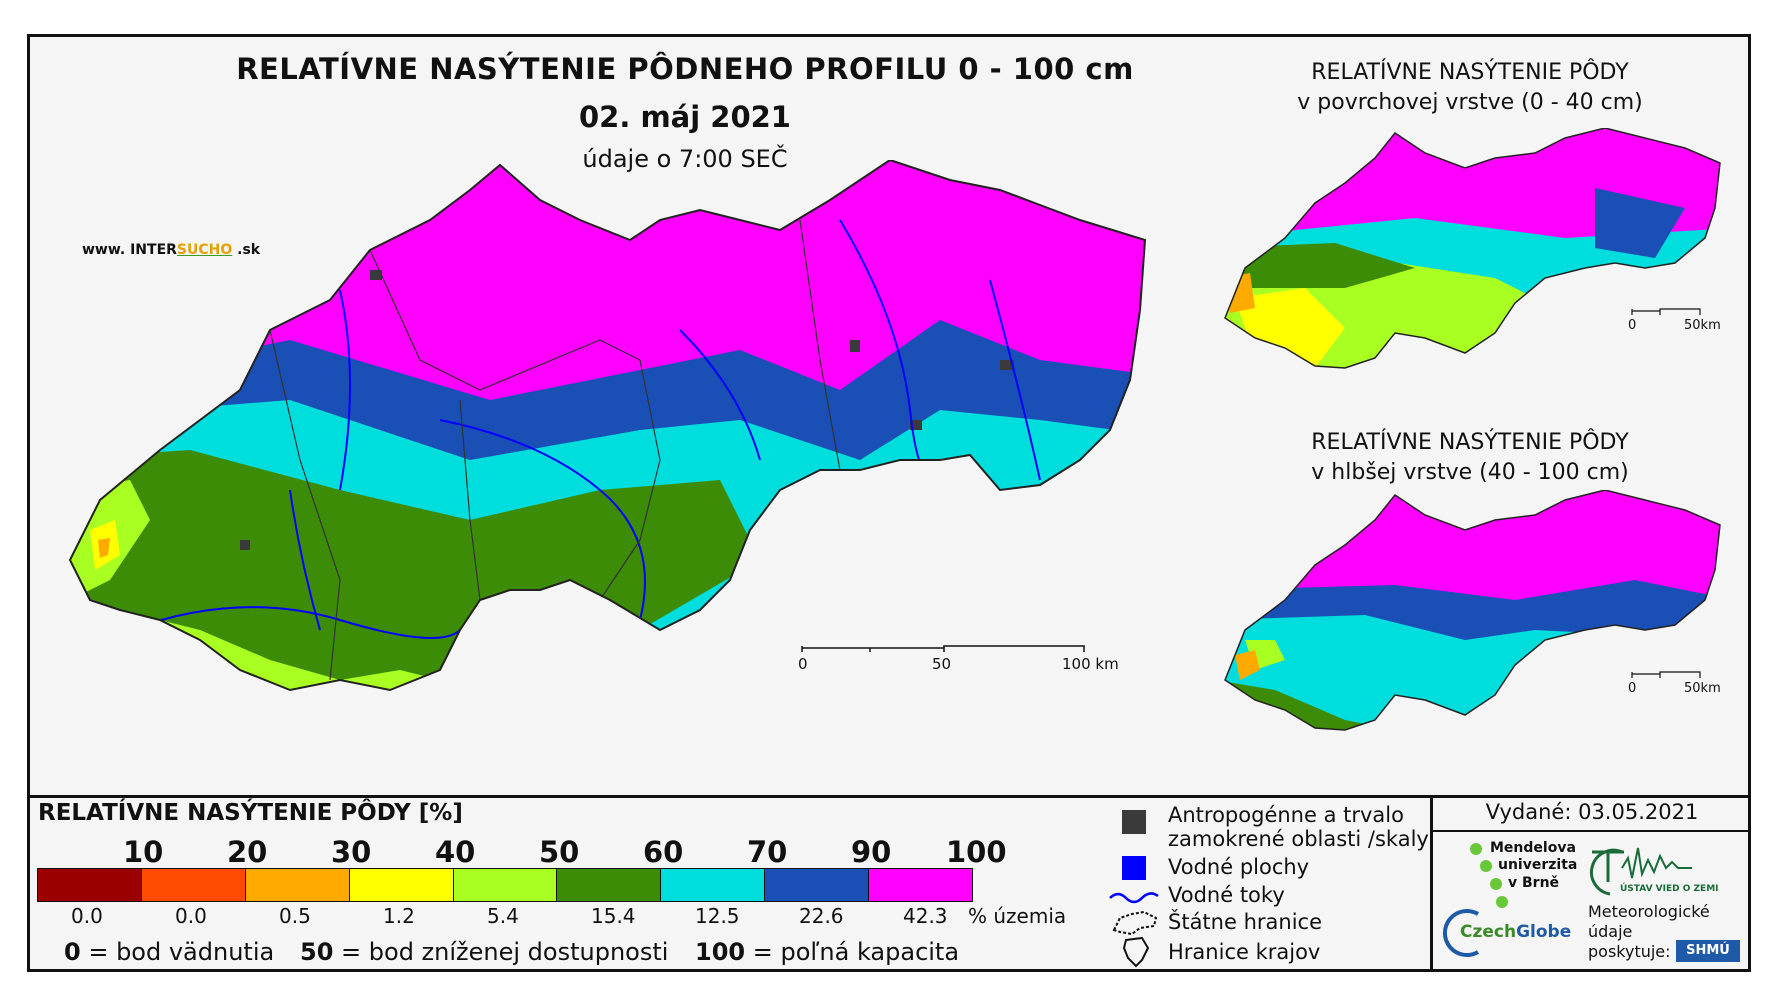 The width and height of the screenshot is (1772, 1003). Describe the element at coordinates (943, 648) in the screenshot. I see `main-scalebar` at that location.